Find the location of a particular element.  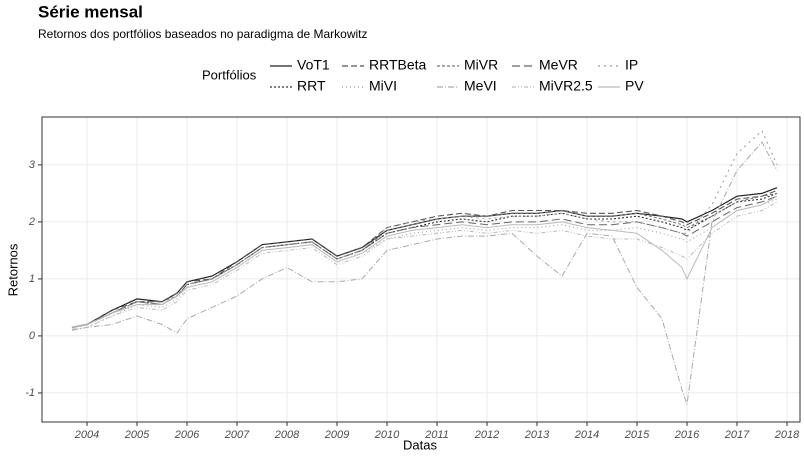

x-tick-label: 2011 is located at coordinates (436, 435).